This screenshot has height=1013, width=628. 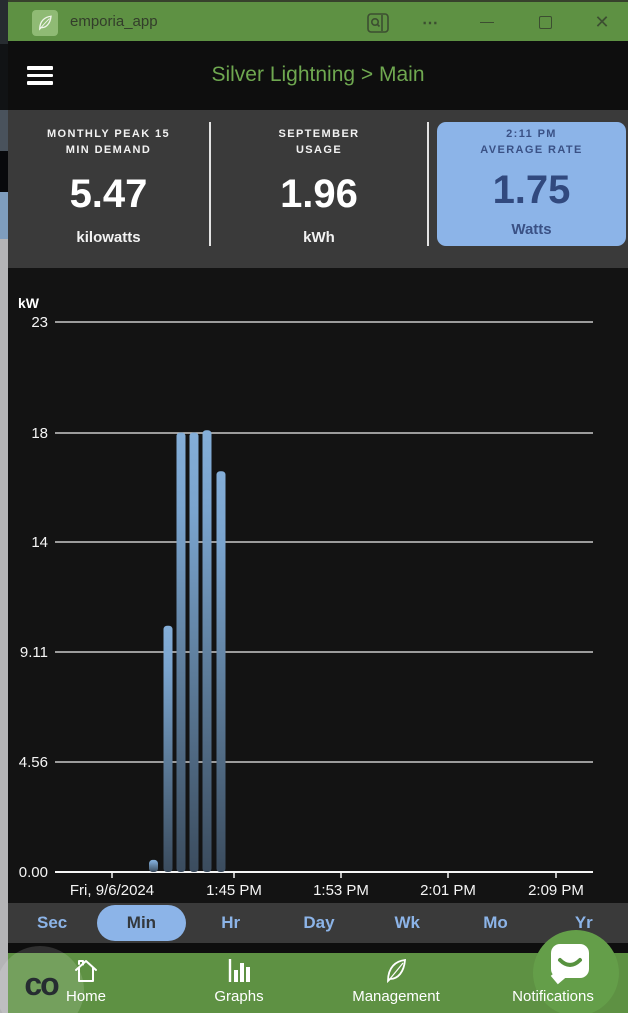 I want to click on screen-overlay-circle, so click(x=42, y=979).